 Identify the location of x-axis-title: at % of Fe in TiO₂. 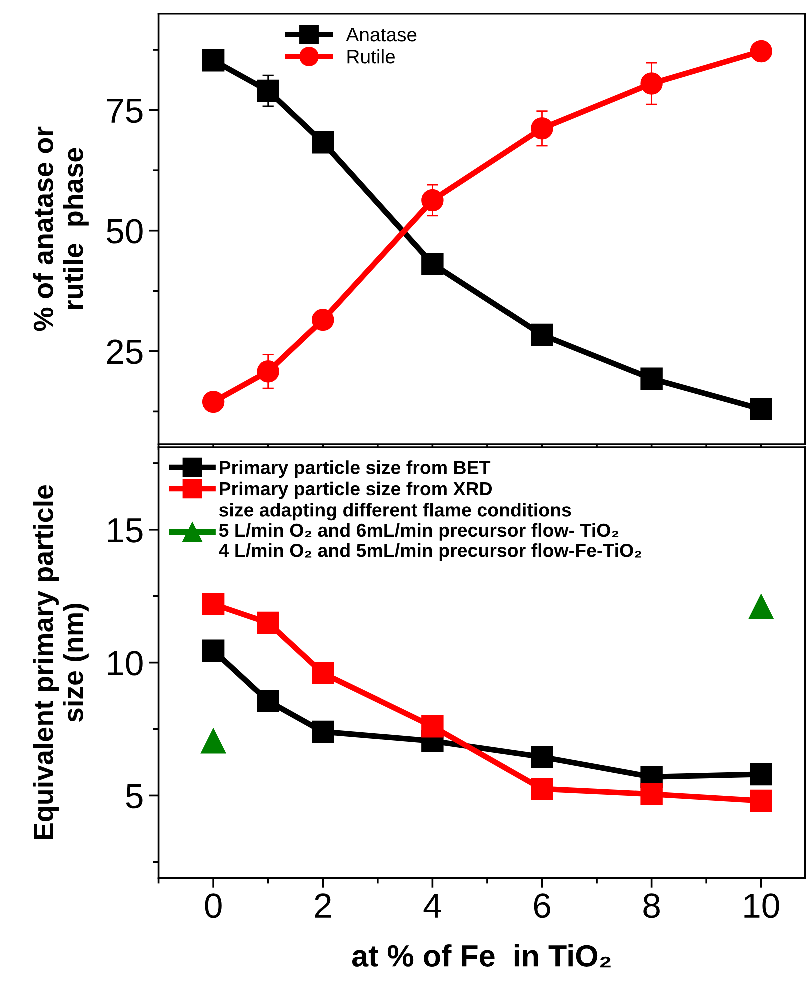
(481, 956).